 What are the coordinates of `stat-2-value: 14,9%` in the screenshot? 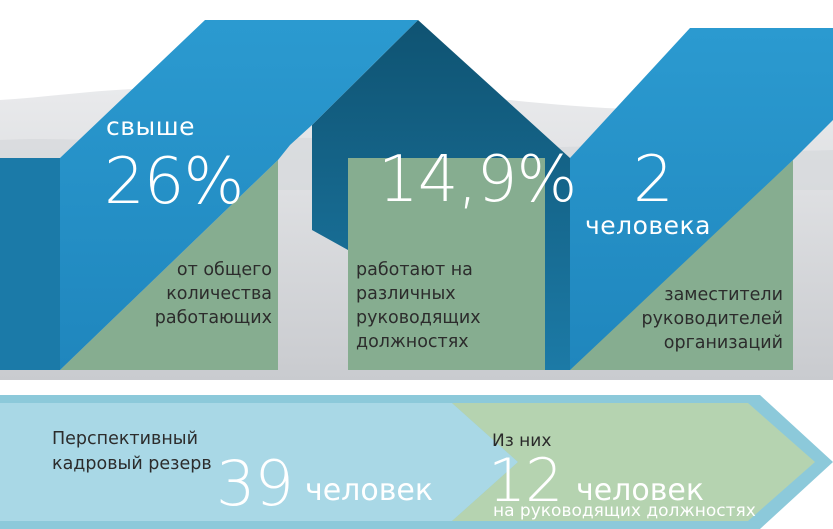 It's located at (477, 180).